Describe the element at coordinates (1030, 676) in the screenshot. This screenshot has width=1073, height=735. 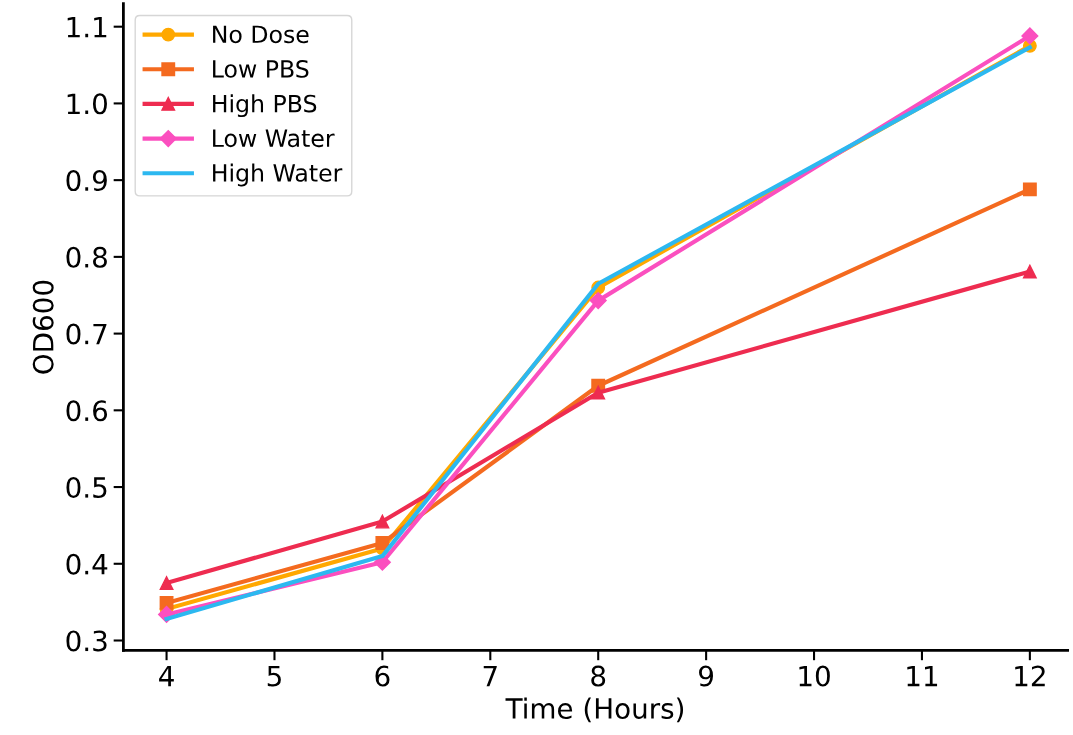
I see `x-tick-label: 12` at that location.